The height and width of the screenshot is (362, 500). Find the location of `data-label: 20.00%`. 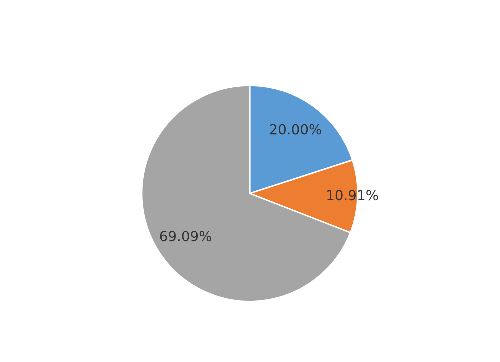

data-label: 20.00% is located at coordinates (296, 129).